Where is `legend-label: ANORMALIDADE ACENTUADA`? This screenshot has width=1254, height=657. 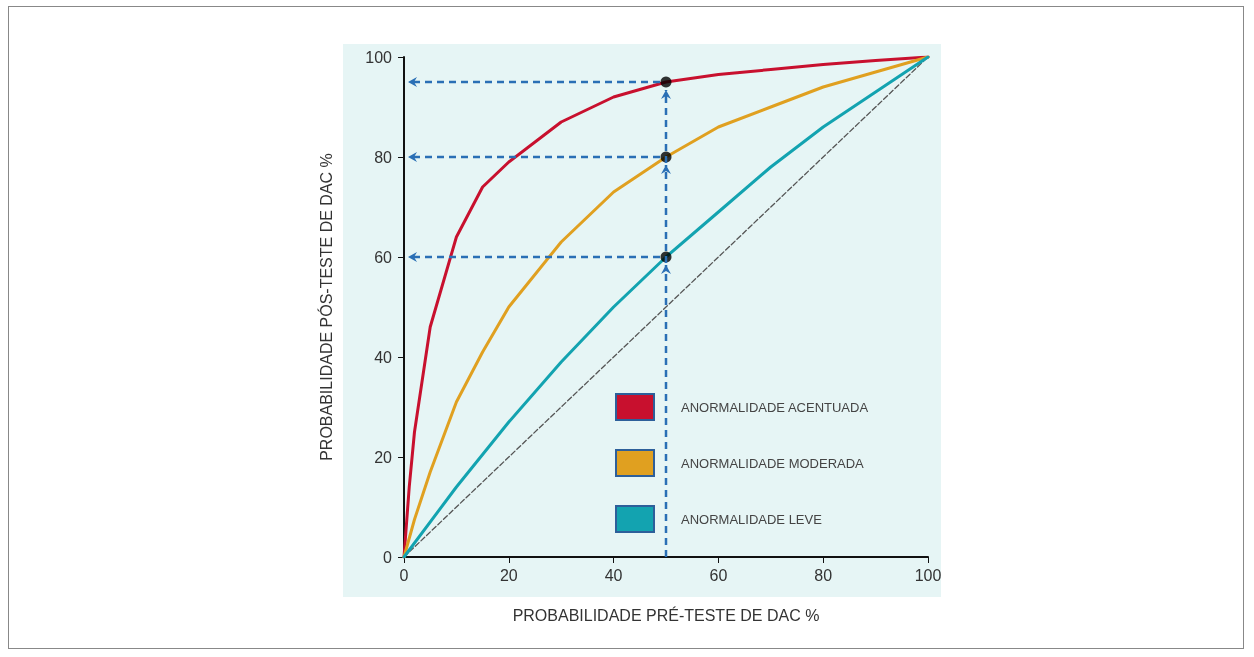
legend-label: ANORMALIDADE ACENTUADA is located at coordinates (775, 407).